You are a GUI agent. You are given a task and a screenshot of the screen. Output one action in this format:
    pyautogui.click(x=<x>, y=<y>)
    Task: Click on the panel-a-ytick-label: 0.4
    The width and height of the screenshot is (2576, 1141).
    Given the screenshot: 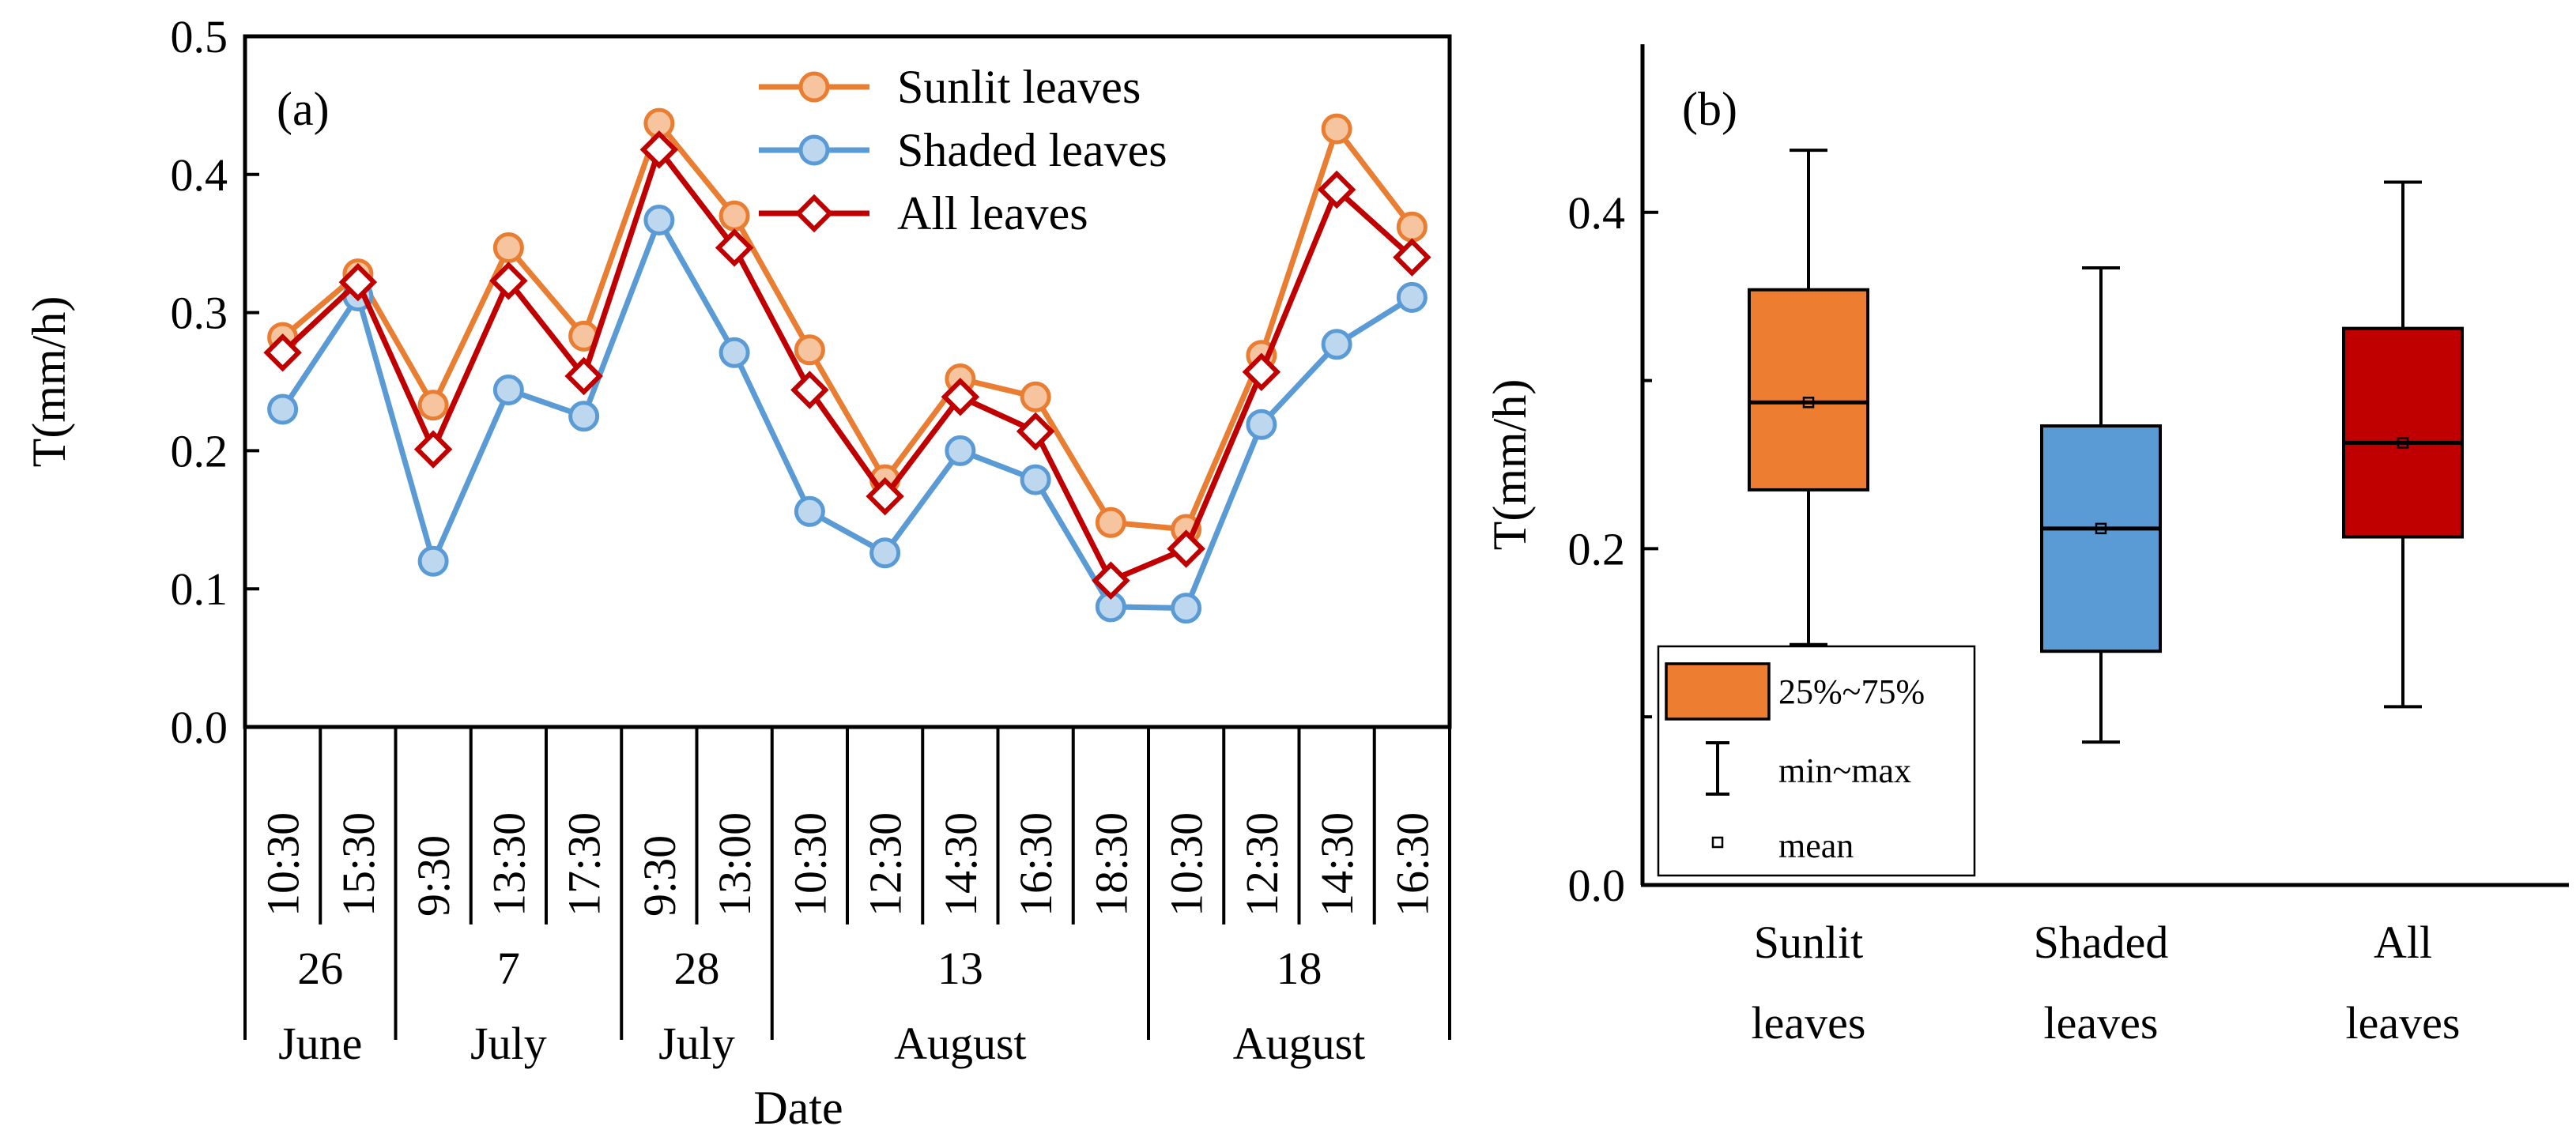 What is the action you would take?
    pyautogui.click(x=199, y=175)
    